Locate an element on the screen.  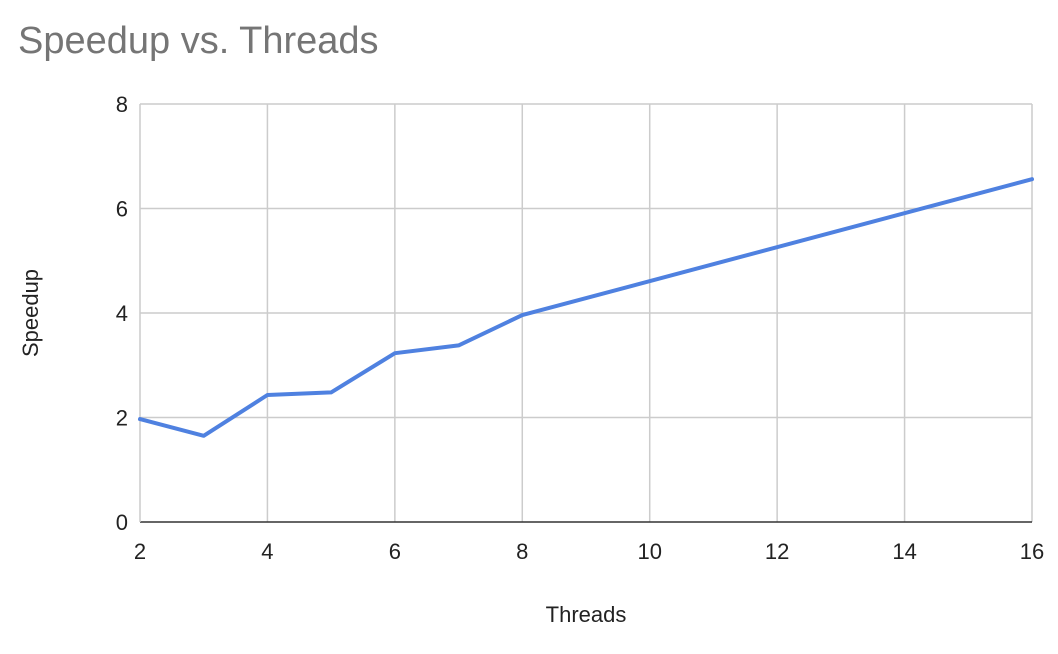
x-tick-label: 8 is located at coordinates (522, 551).